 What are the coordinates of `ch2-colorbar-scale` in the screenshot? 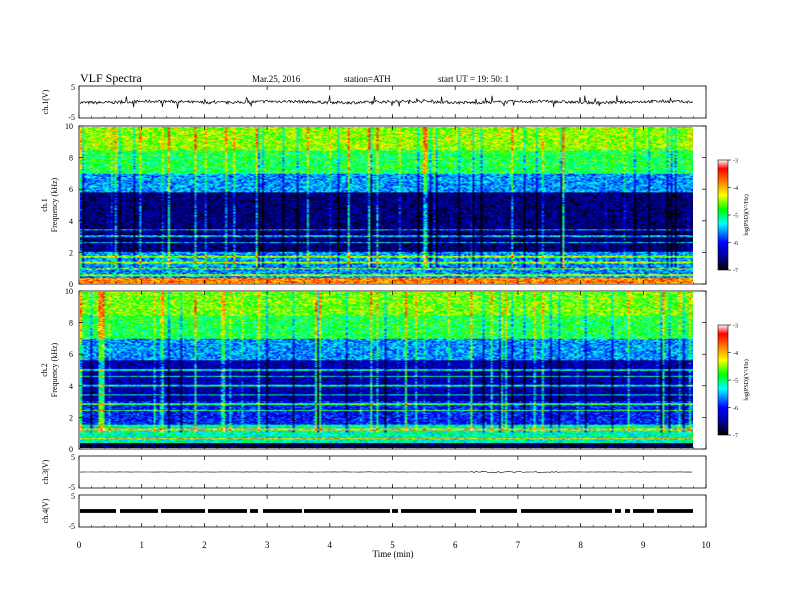 It's located at (723, 380).